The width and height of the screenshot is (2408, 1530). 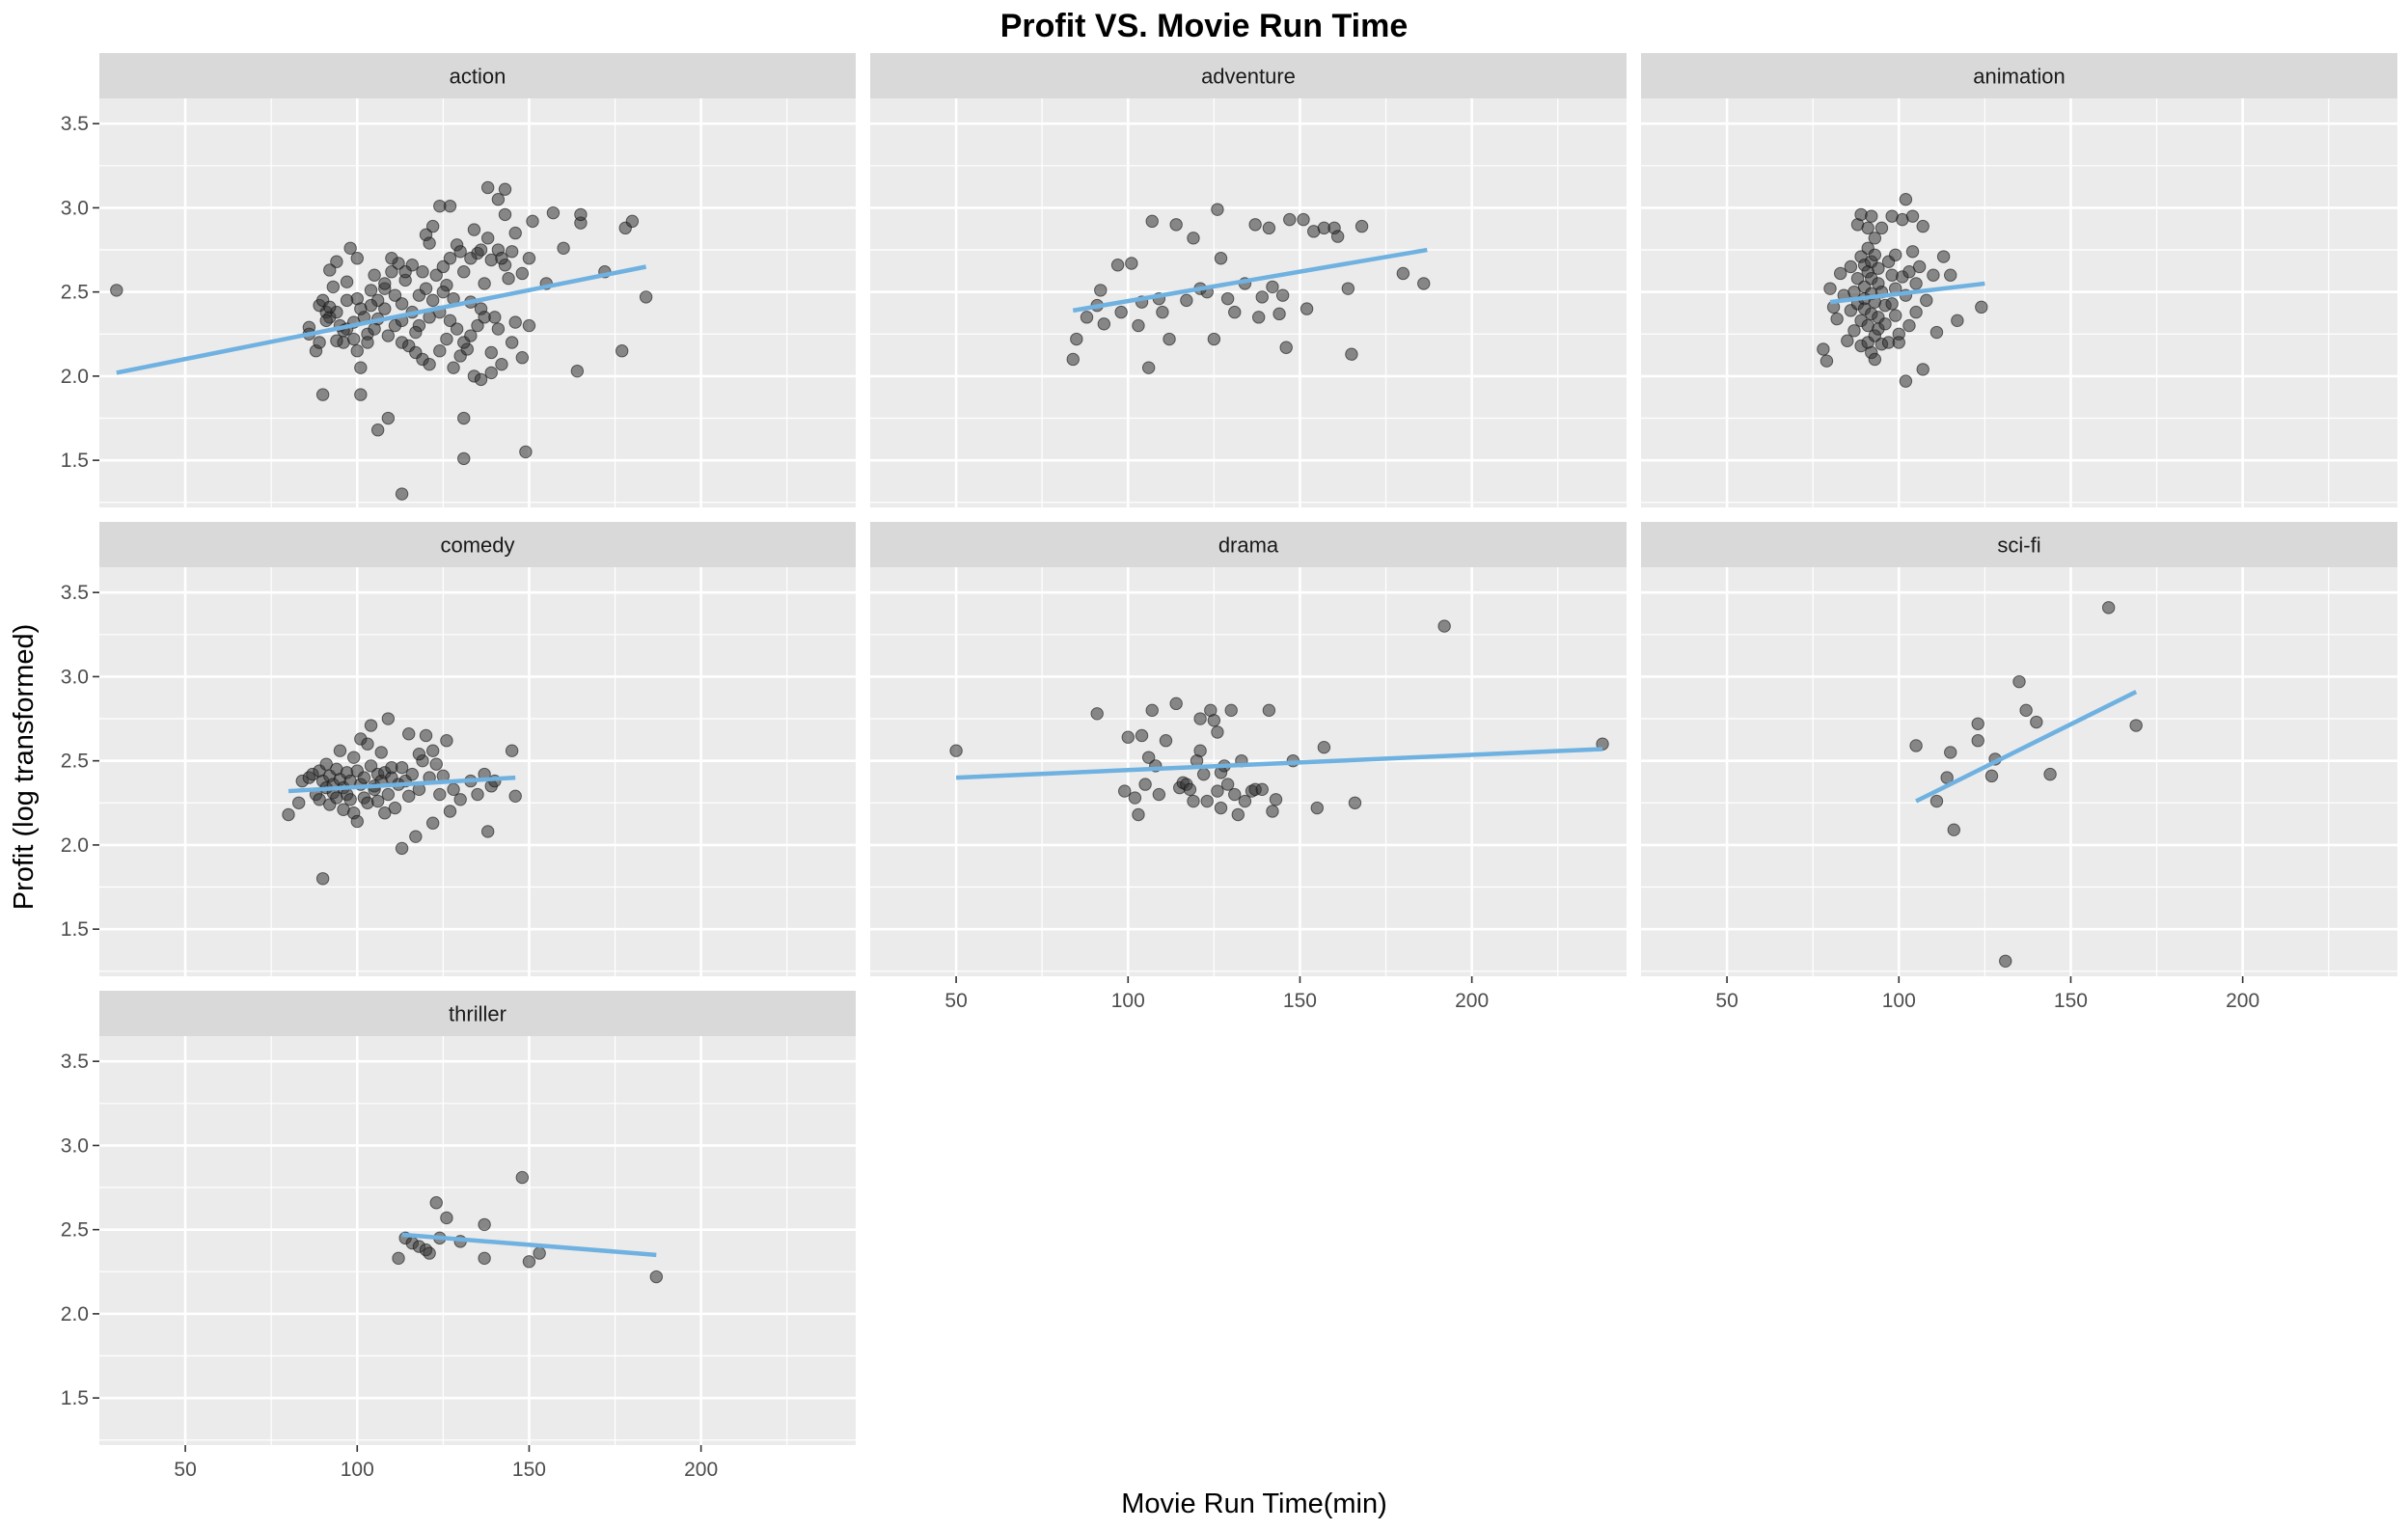 I want to click on y-tick-label: 2.0, so click(x=75, y=846).